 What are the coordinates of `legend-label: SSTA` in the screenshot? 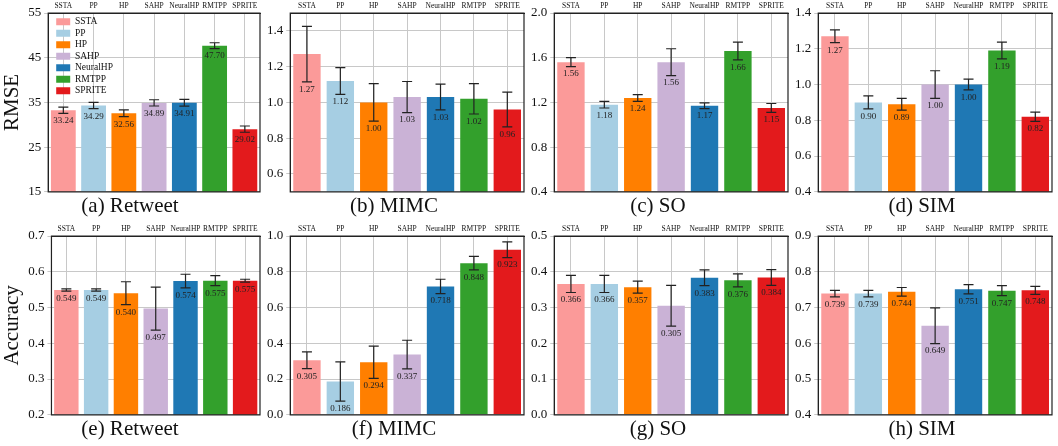 It's located at (86, 21).